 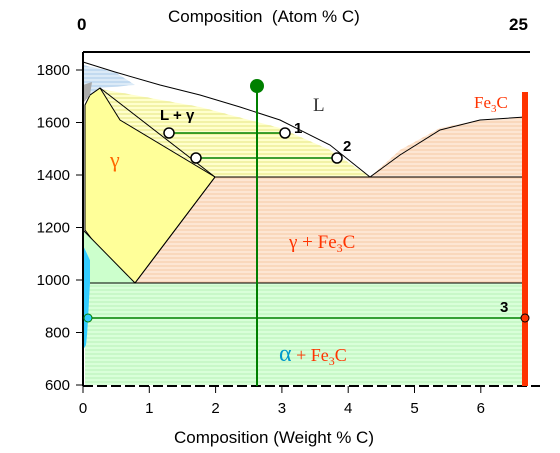 What do you see at coordinates (81, 24) in the screenshot?
I see `top-tick-label: 0` at bounding box center [81, 24].